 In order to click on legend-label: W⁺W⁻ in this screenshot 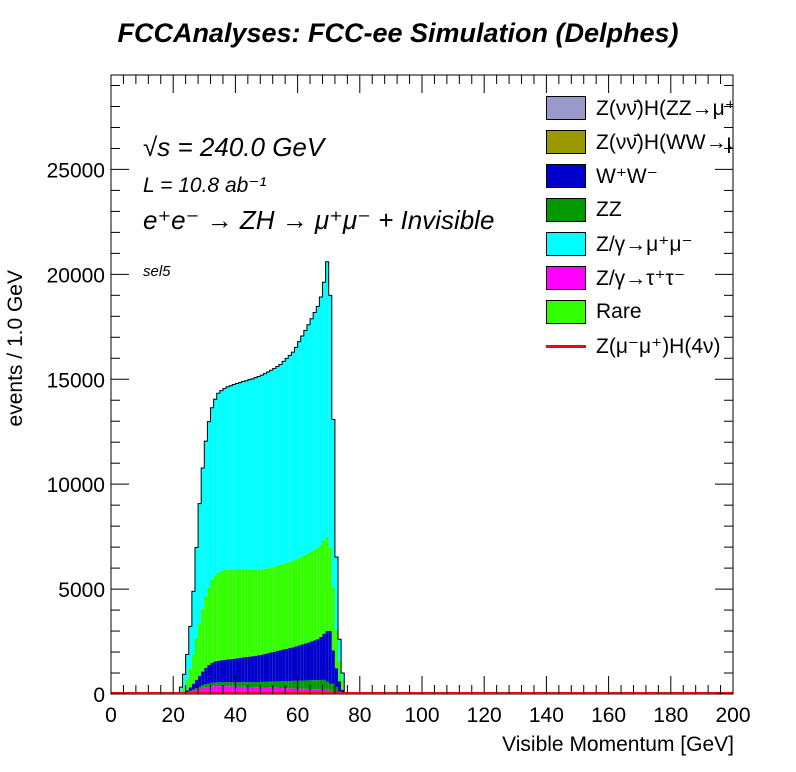, I will do `click(627, 176)`.